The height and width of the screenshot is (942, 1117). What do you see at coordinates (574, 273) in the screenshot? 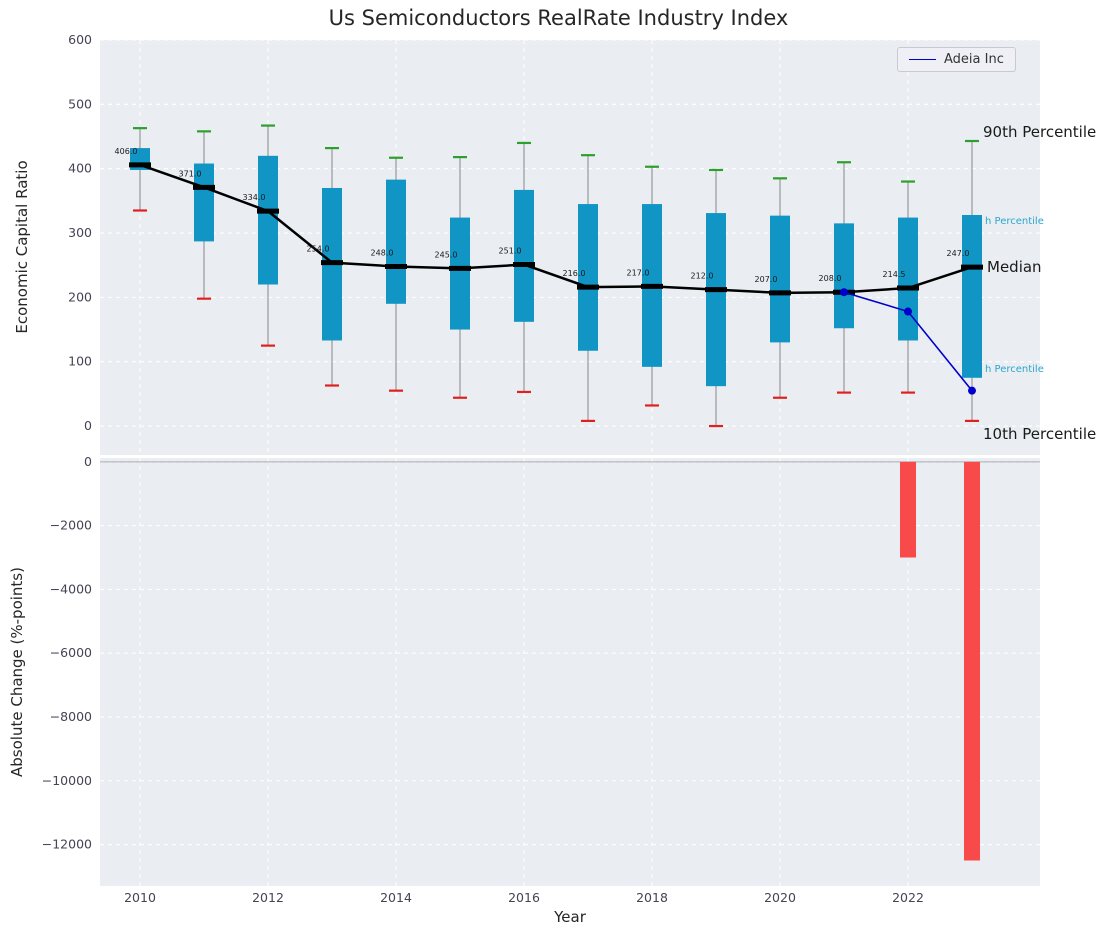
I see `svg-text: 216.0` at bounding box center [574, 273].